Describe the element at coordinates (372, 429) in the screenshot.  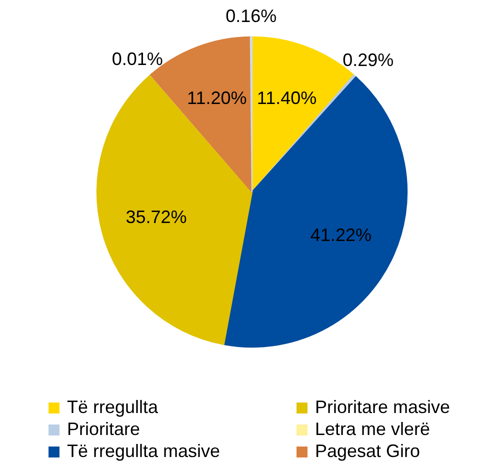
I see `legend-label: Letra me vlerë` at that location.